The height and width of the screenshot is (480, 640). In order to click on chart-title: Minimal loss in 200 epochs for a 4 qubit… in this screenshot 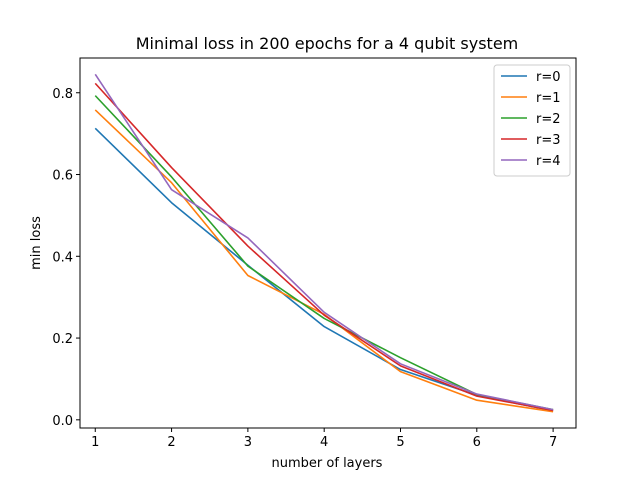, I will do `click(327, 43)`.